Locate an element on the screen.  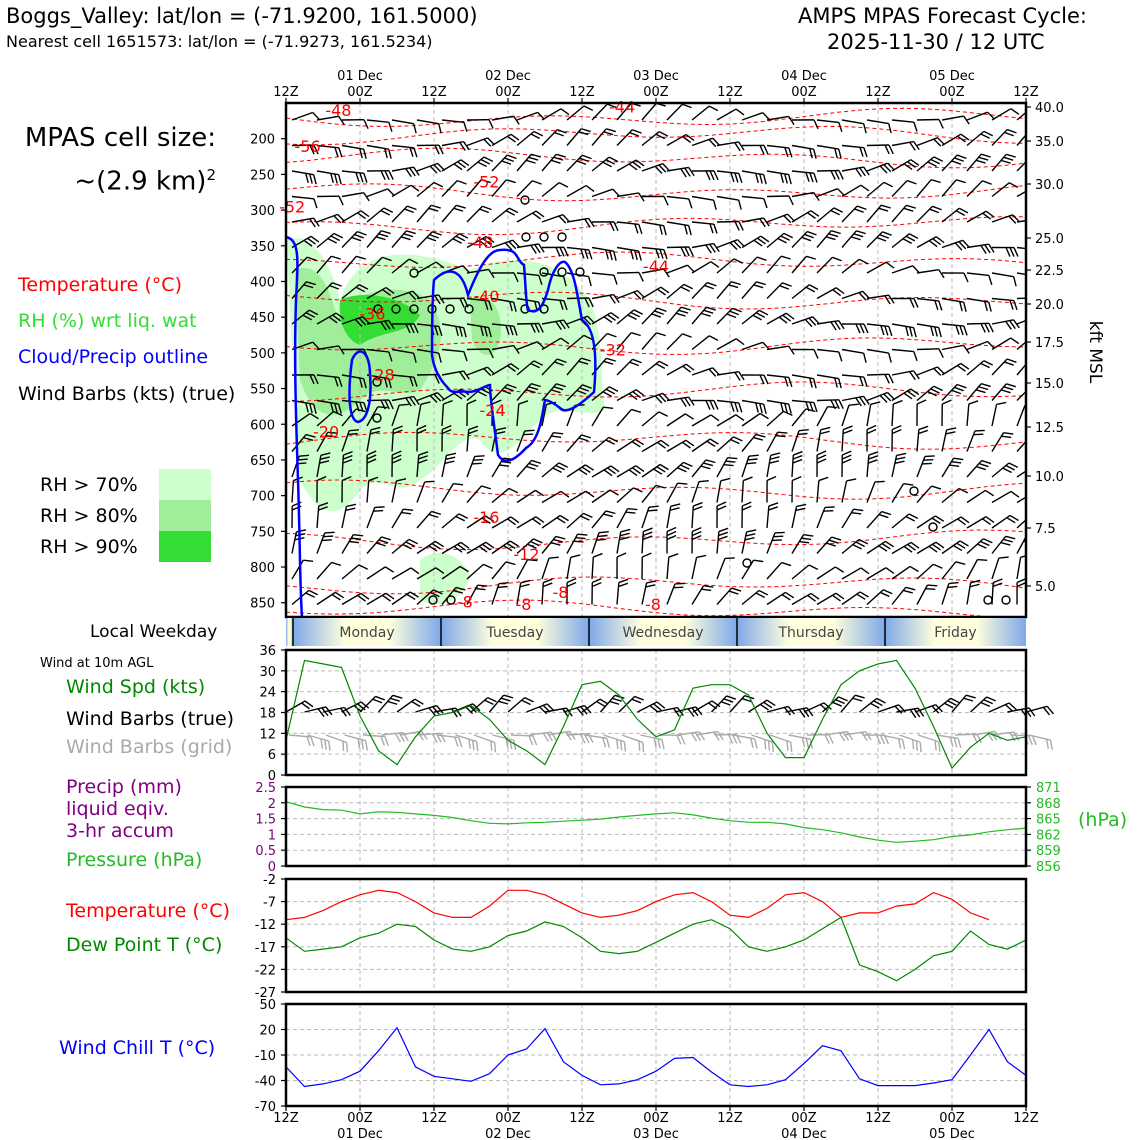
pressure-tick-label: 750 is located at coordinates (262, 532).